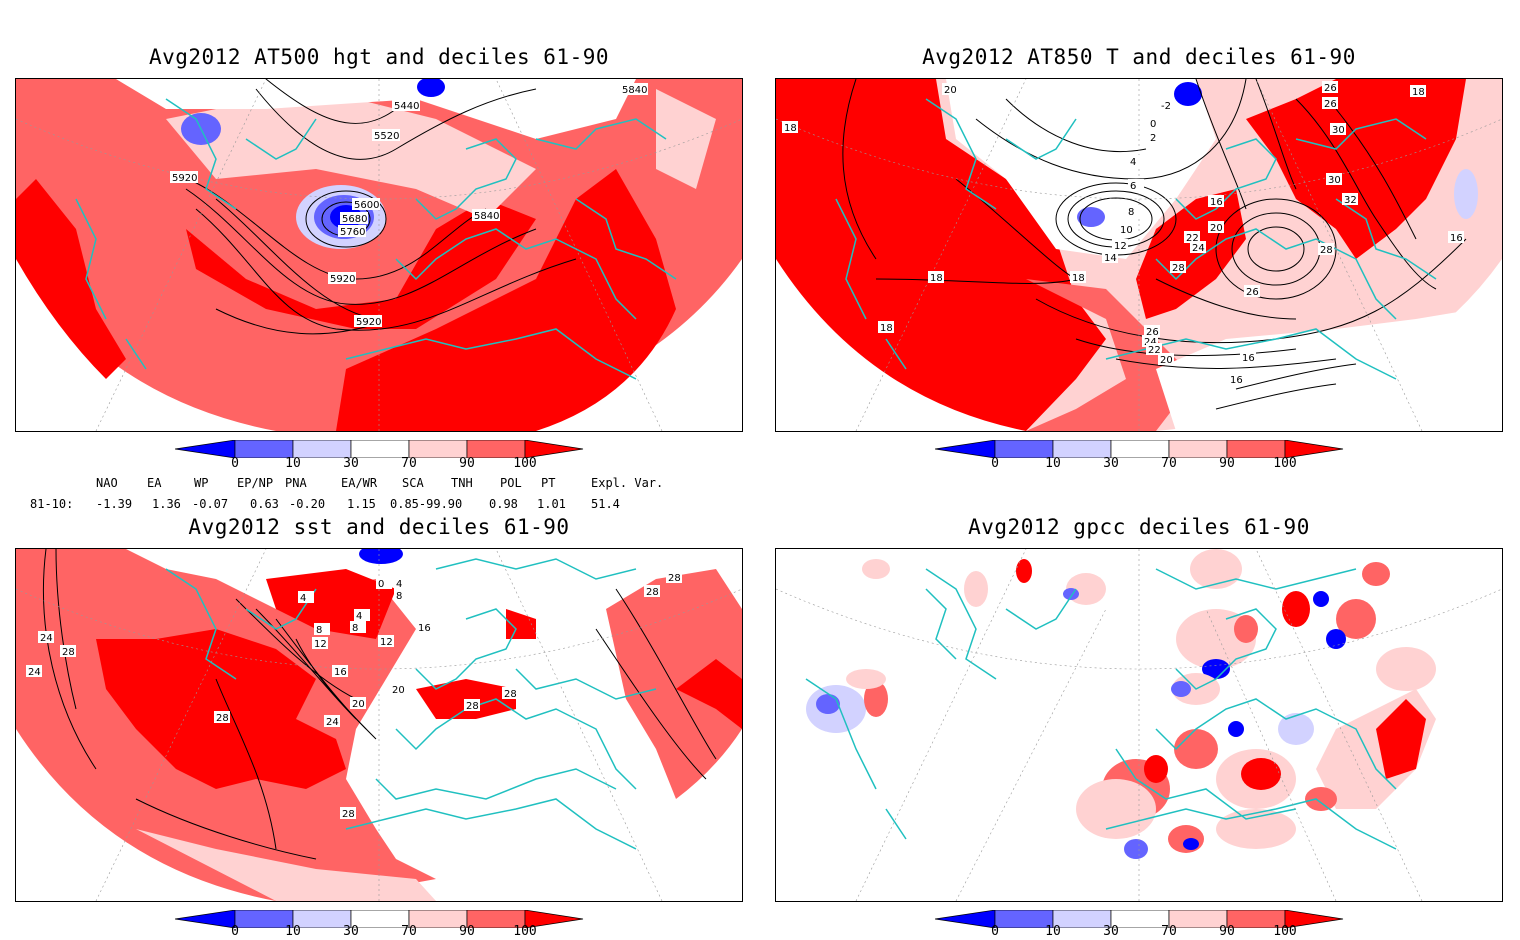 The image size is (1520, 940). I want to click on index-header: Expl. Var., so click(627, 483).